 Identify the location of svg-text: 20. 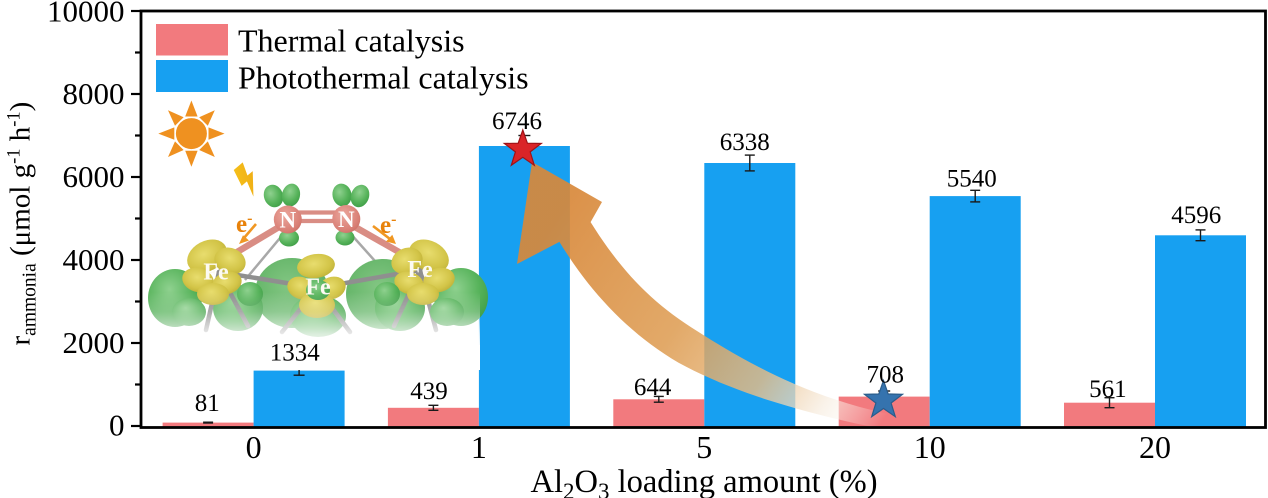
(1155, 447).